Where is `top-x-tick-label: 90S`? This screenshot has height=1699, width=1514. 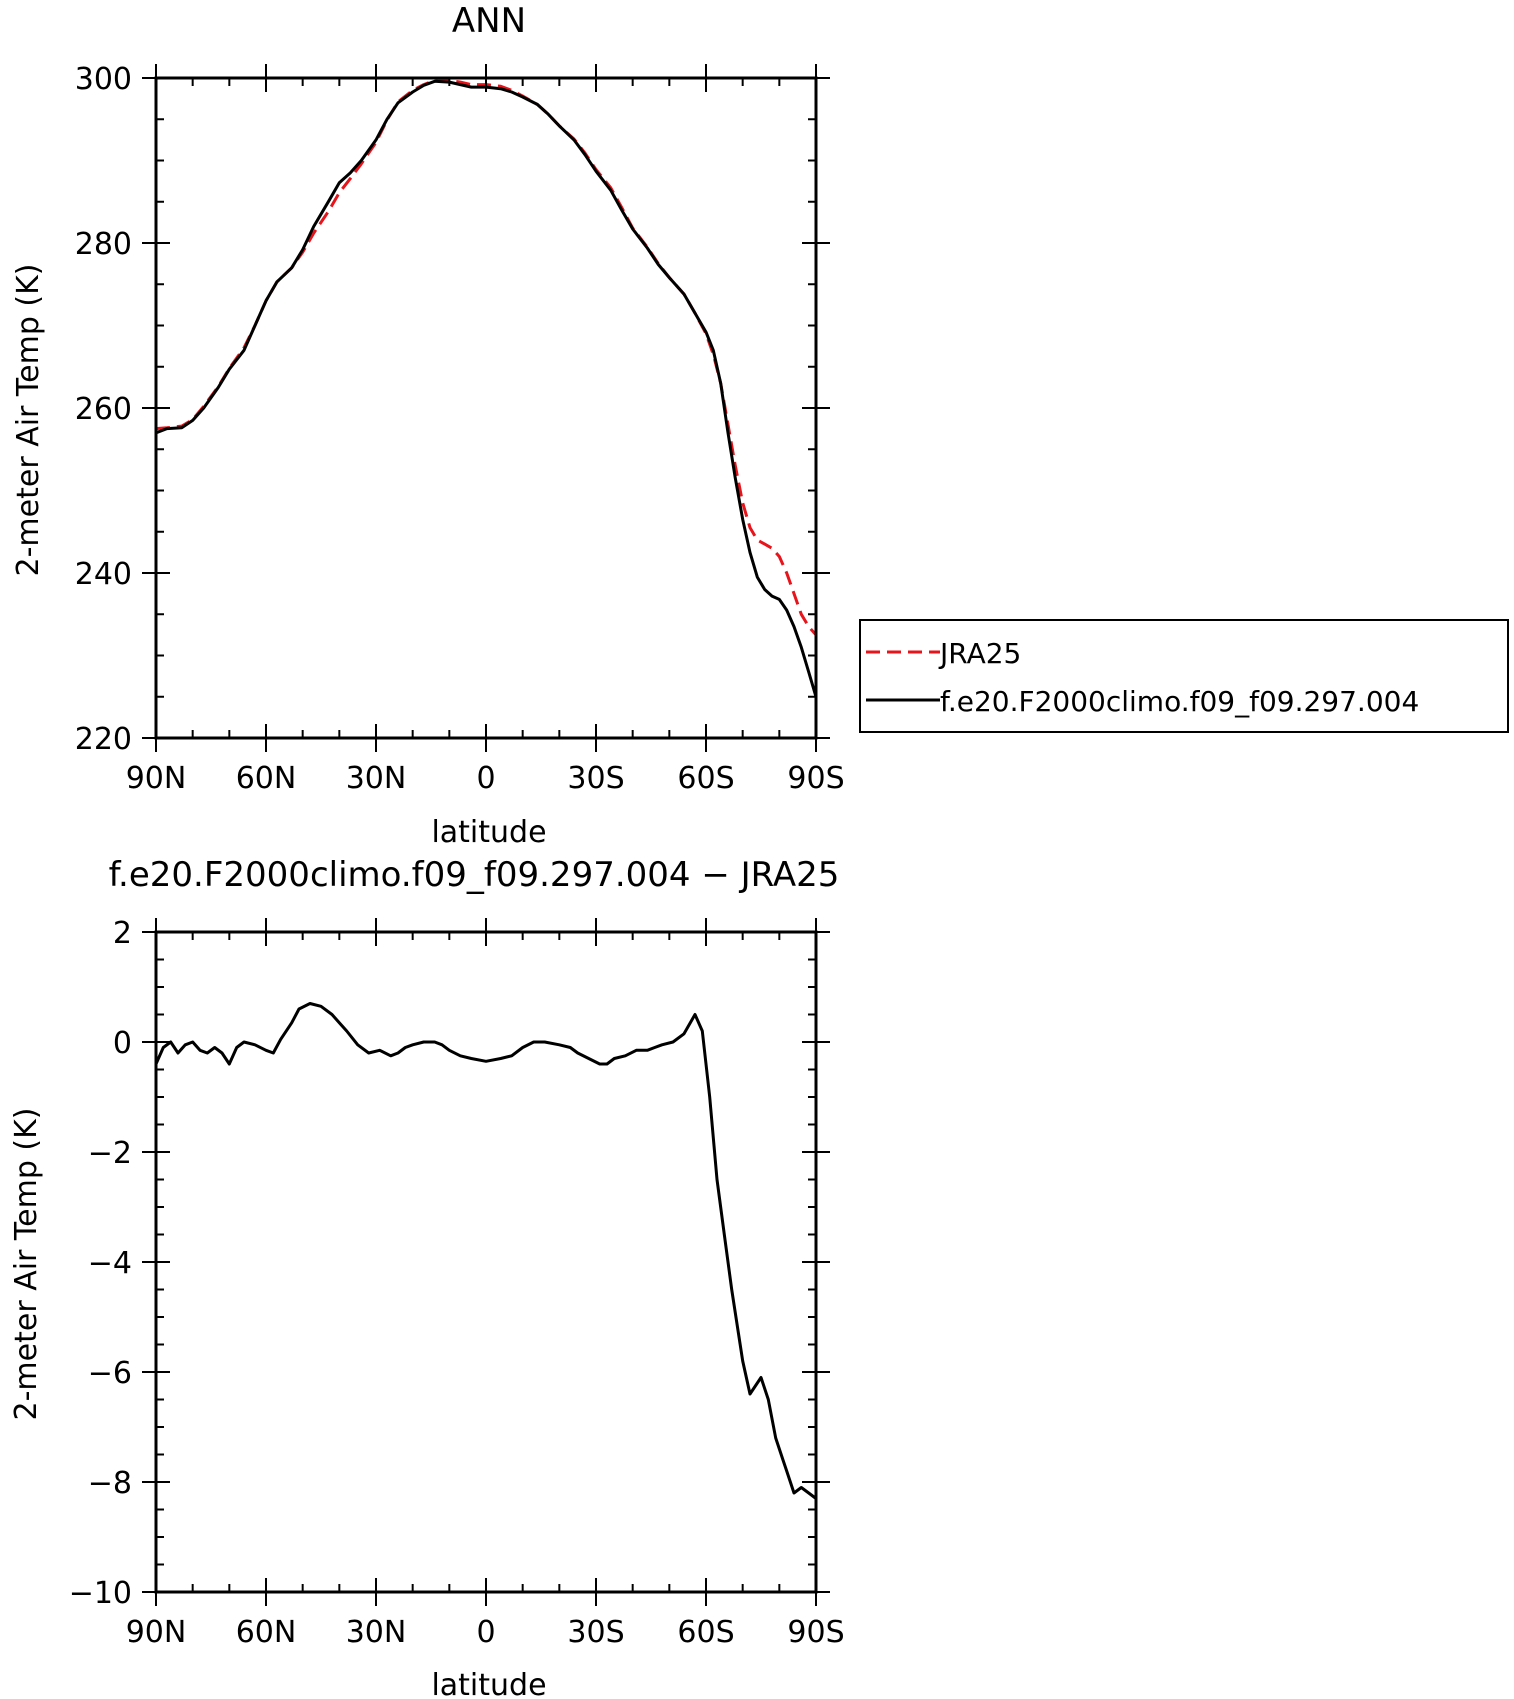 top-x-tick-label: 90S is located at coordinates (815, 778).